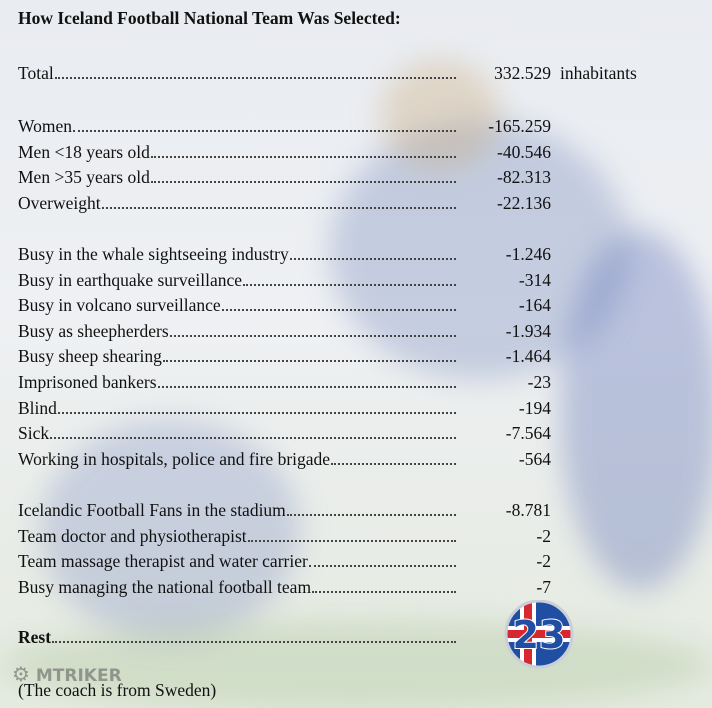 Image resolution: width=712 pixels, height=708 pixels. I want to click on unit: inhabitants, so click(598, 73).